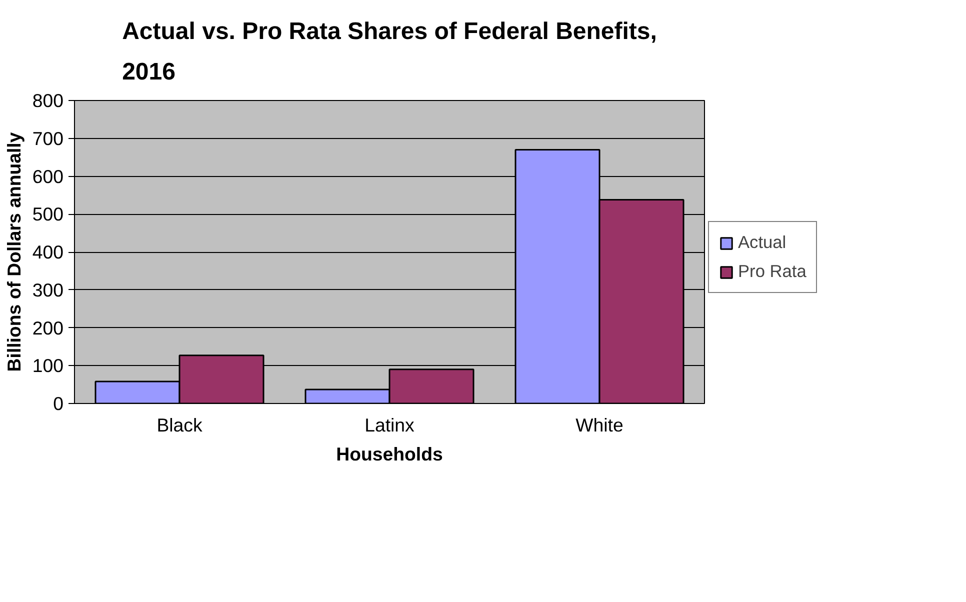 The width and height of the screenshot is (966, 602). What do you see at coordinates (390, 425) in the screenshot?
I see `x-tick-label: Latinx` at bounding box center [390, 425].